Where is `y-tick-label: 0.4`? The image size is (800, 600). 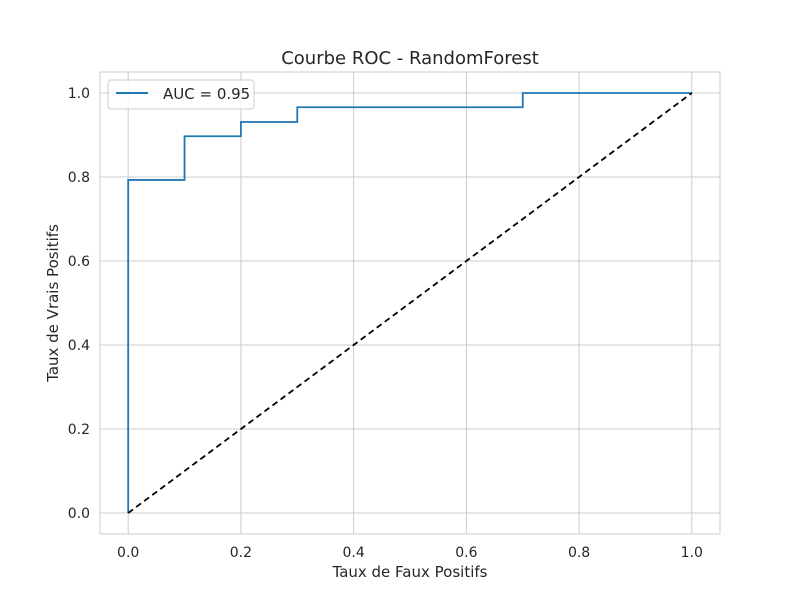
y-tick-label: 0.4 is located at coordinates (79, 346).